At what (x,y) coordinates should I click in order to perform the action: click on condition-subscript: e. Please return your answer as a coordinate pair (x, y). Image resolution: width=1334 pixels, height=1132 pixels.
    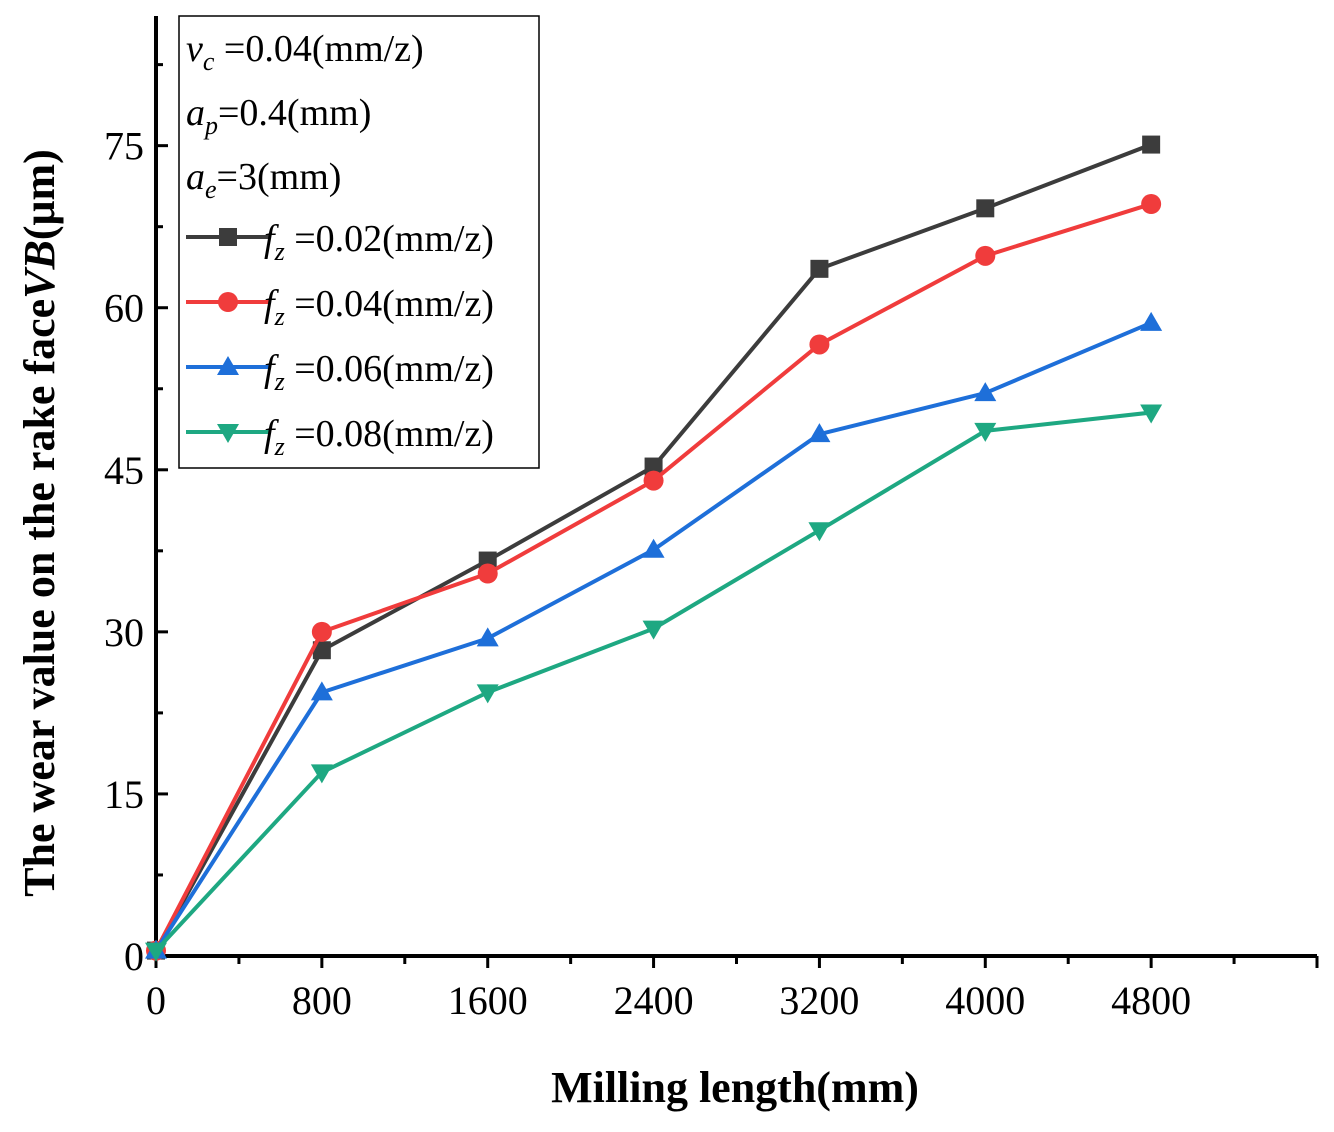
    Looking at the image, I should click on (211, 189).